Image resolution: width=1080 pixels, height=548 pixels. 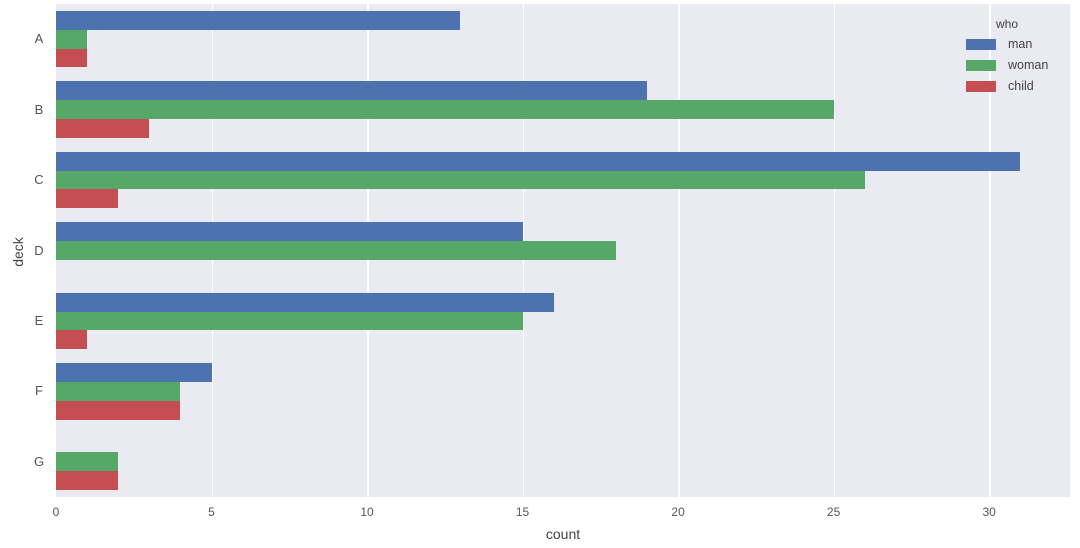 What do you see at coordinates (56, 512) in the screenshot?
I see `x-tick-label: 0` at bounding box center [56, 512].